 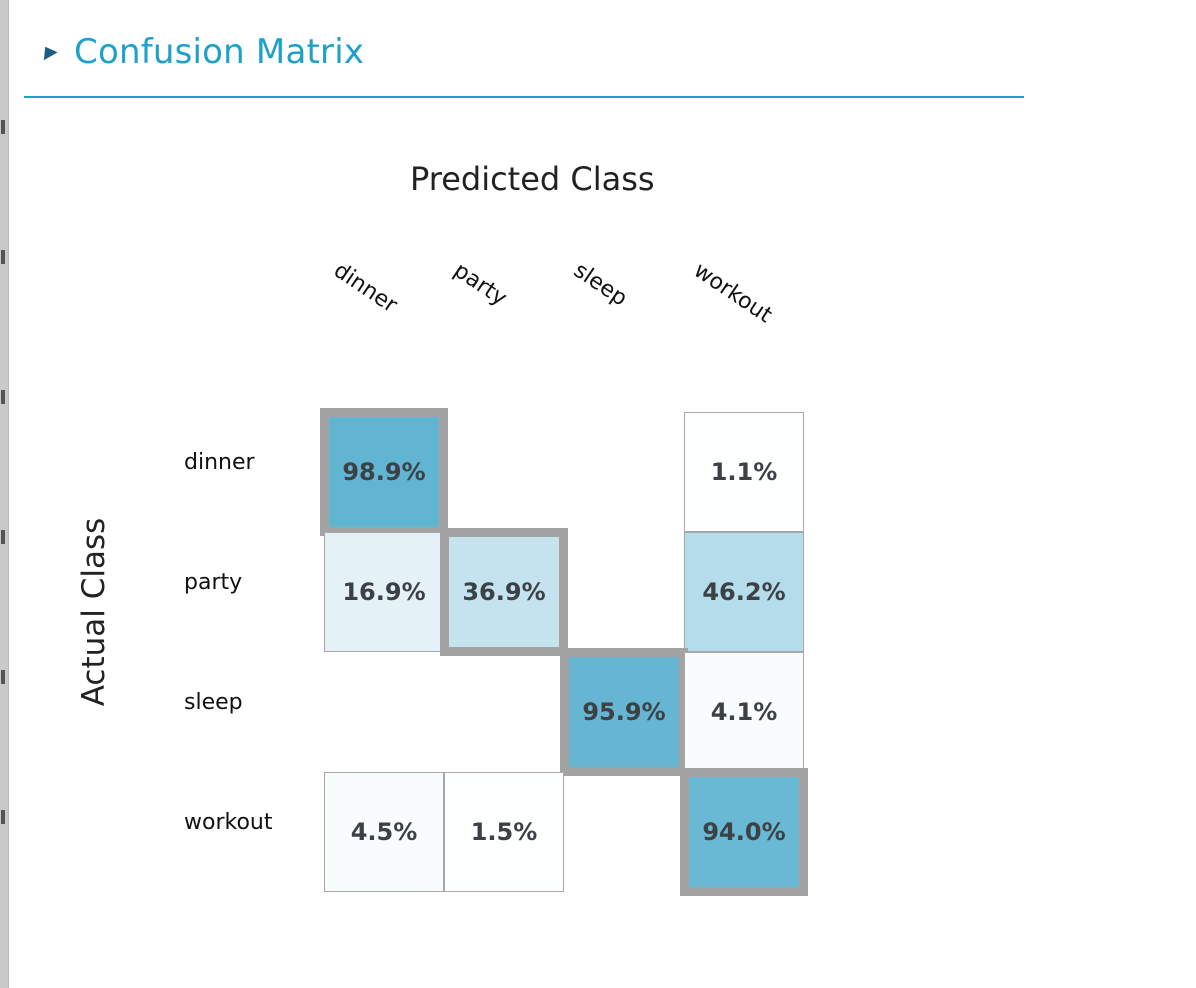 What do you see at coordinates (733, 293) in the screenshot?
I see `column-label-workout: workout` at bounding box center [733, 293].